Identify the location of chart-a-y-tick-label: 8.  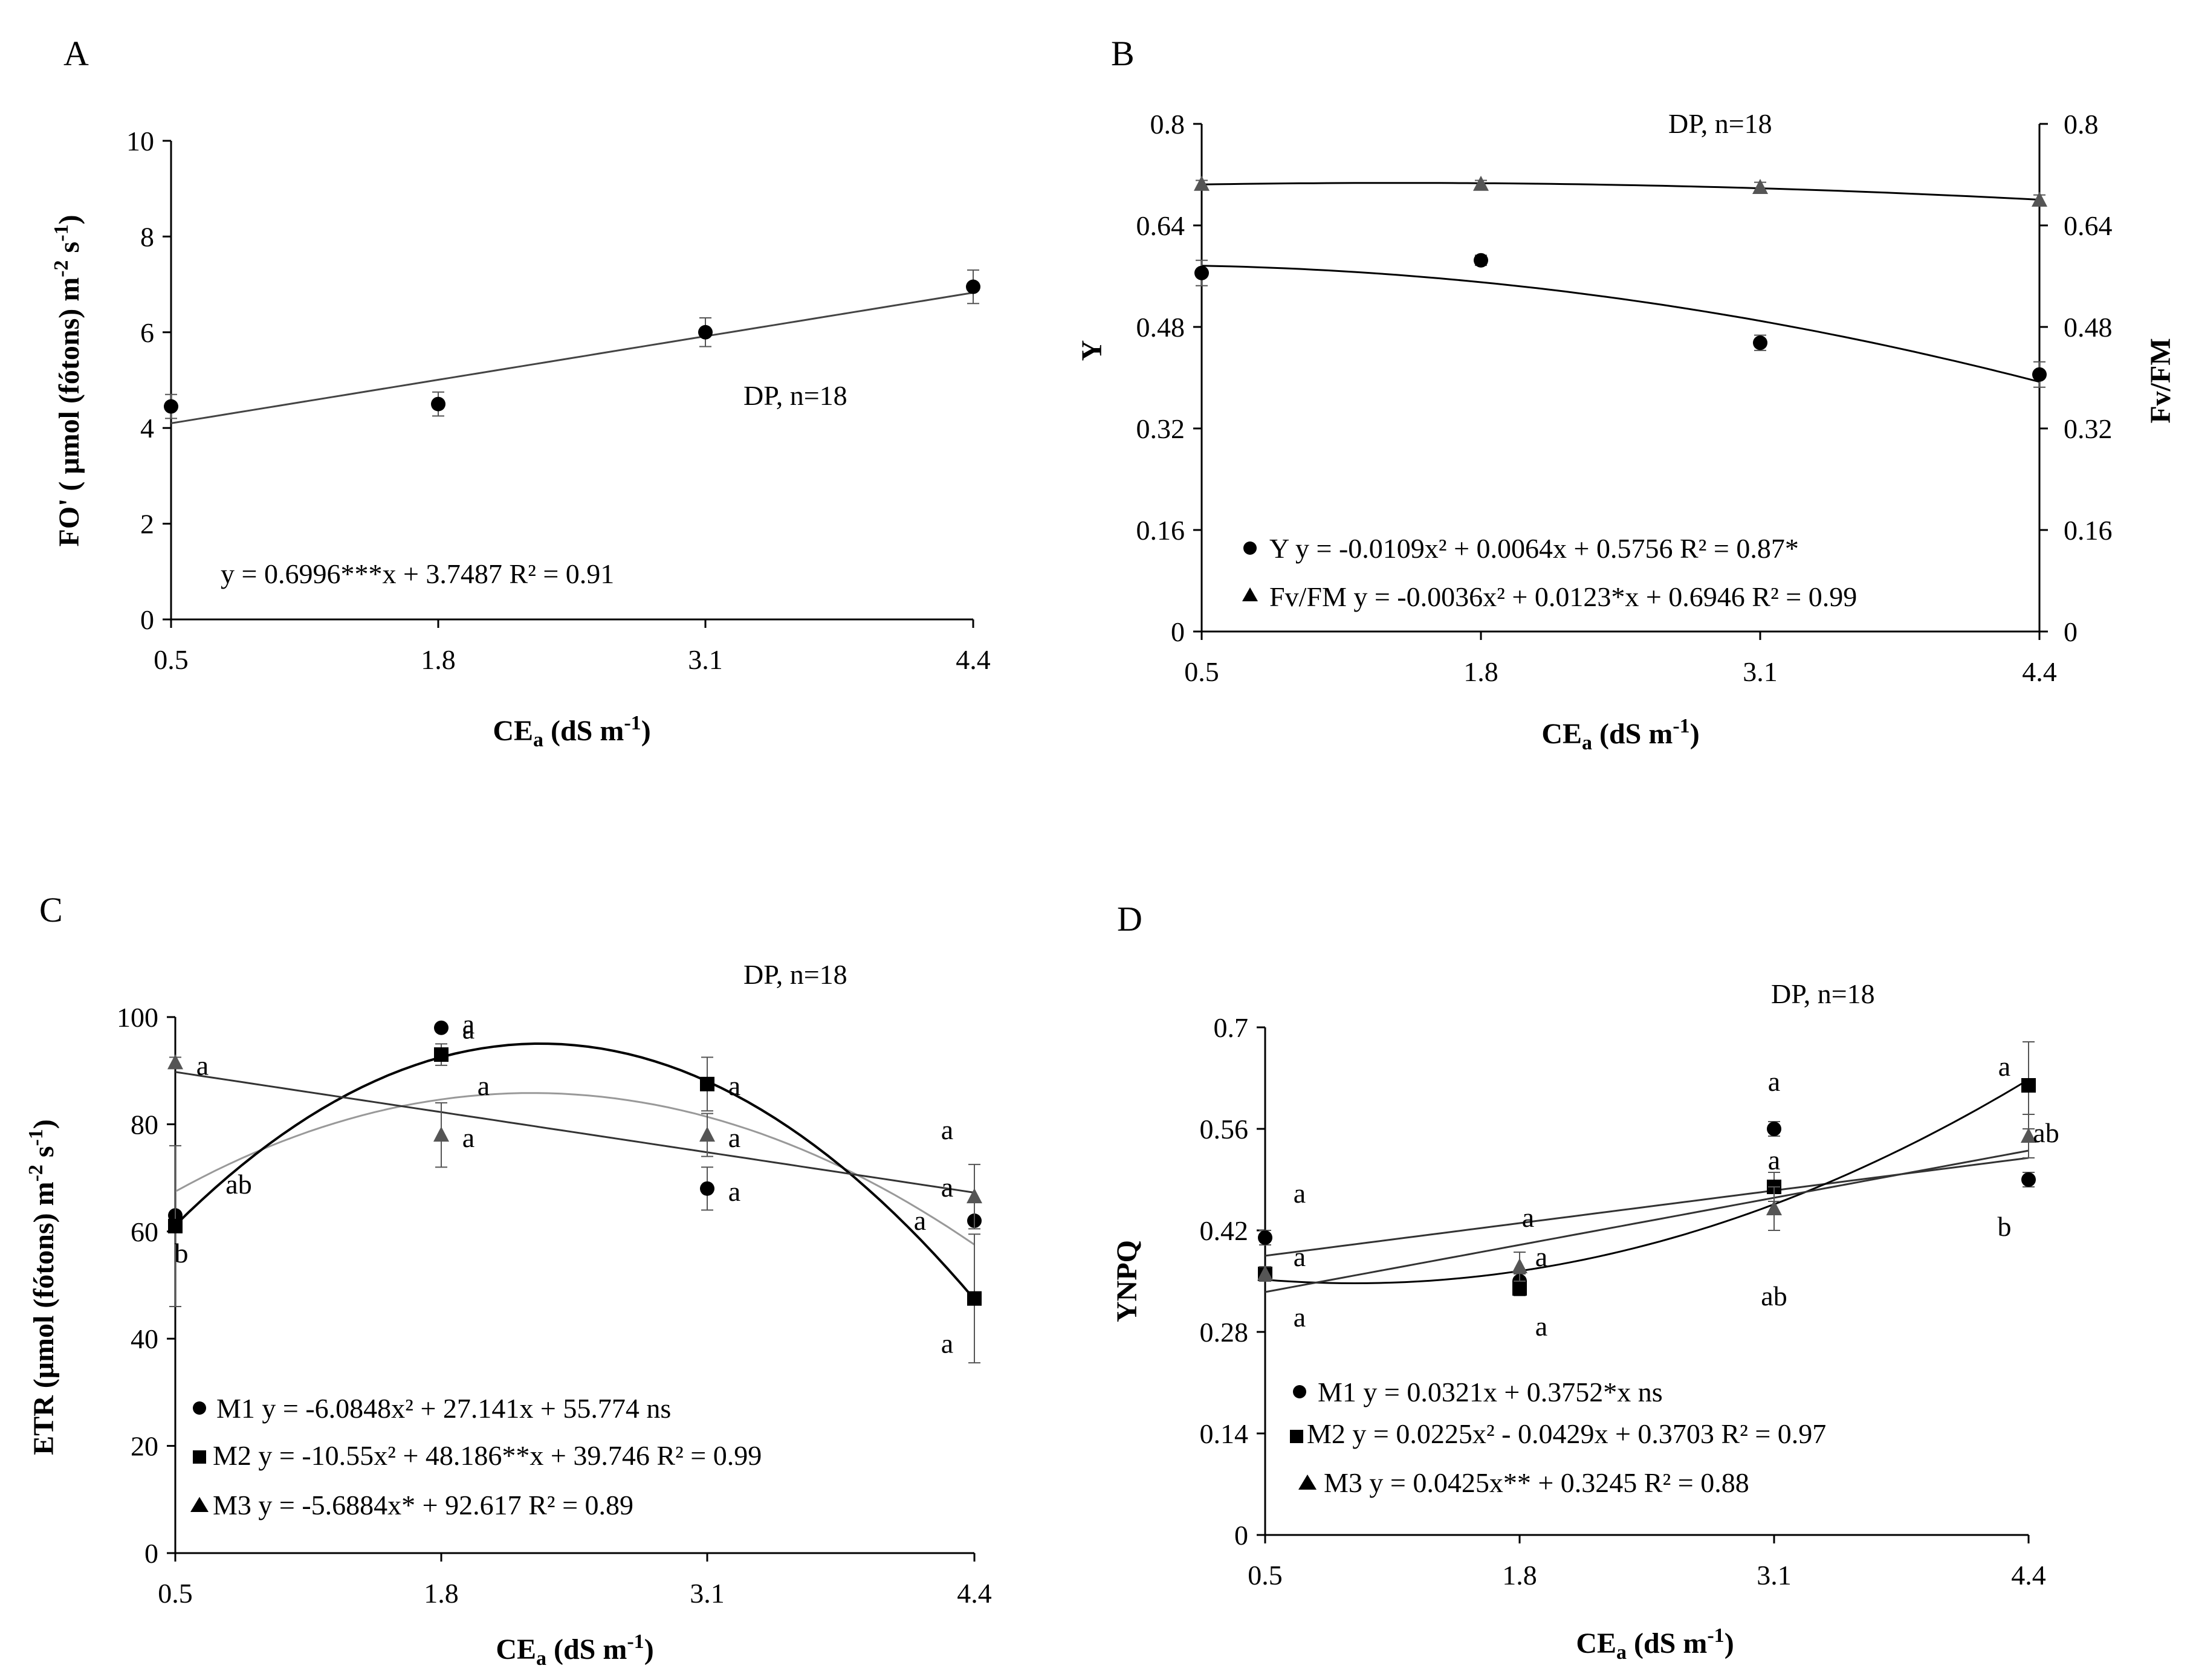
(147, 236).